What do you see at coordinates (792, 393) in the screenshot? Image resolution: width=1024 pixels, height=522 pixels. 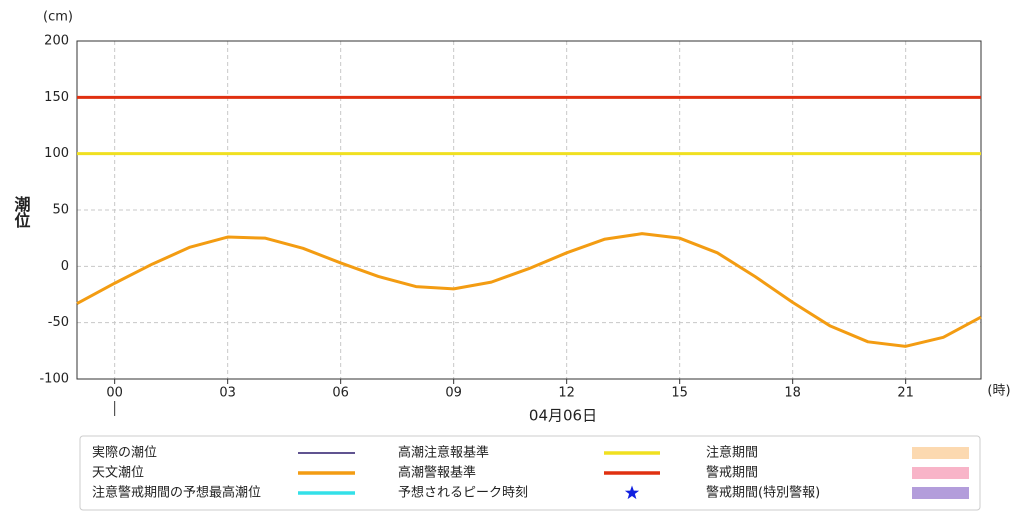 I see `x-tick-label: 18` at bounding box center [792, 393].